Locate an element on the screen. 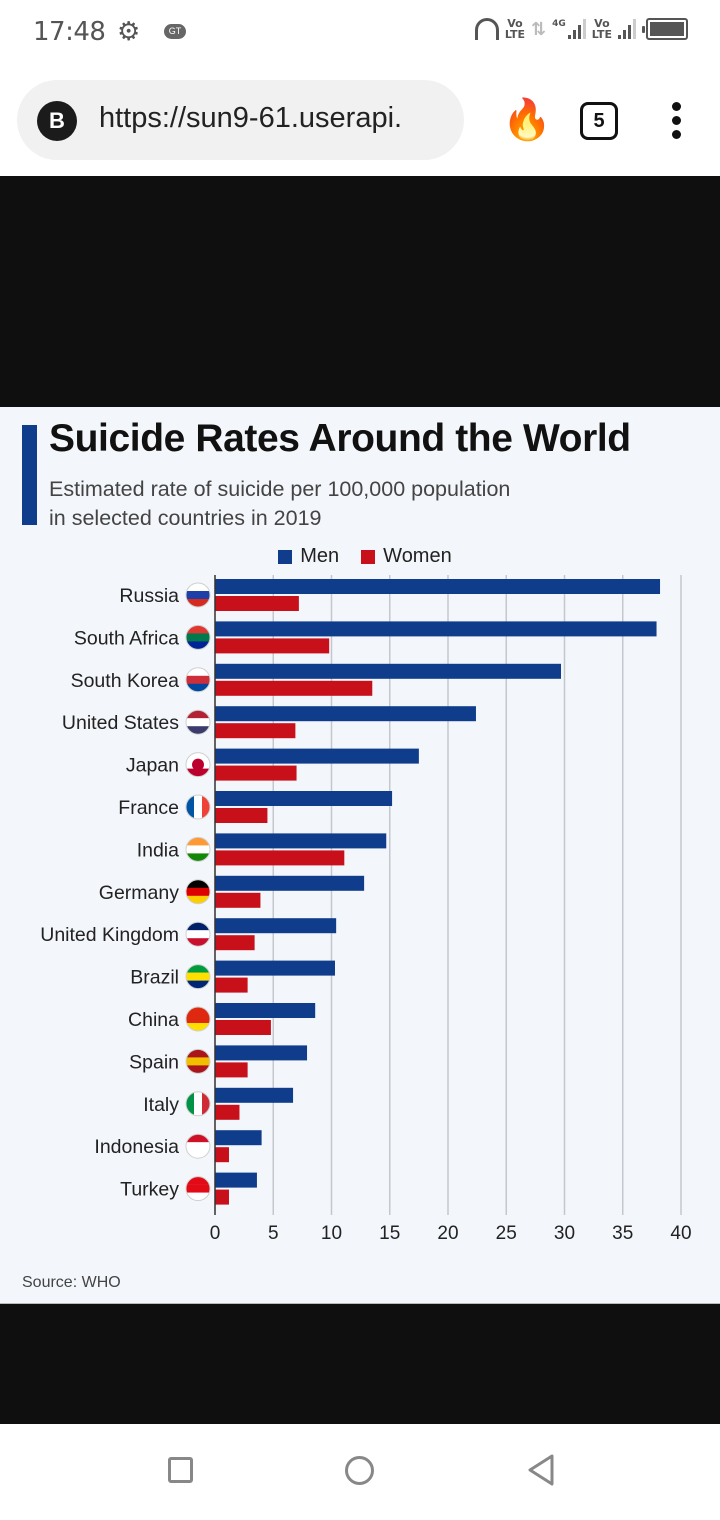 The height and width of the screenshot is (1520, 720). x-tick-label: 10 is located at coordinates (331, 1233).